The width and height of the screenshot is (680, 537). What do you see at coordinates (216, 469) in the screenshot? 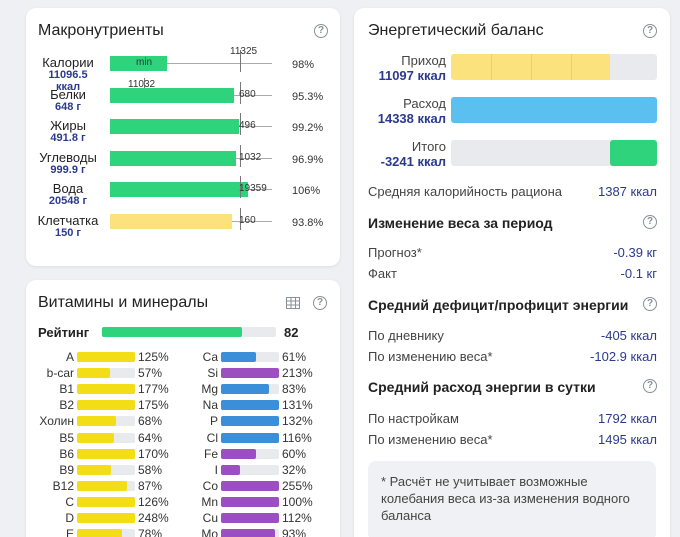
I see `nutrient-label: I` at bounding box center [216, 469].